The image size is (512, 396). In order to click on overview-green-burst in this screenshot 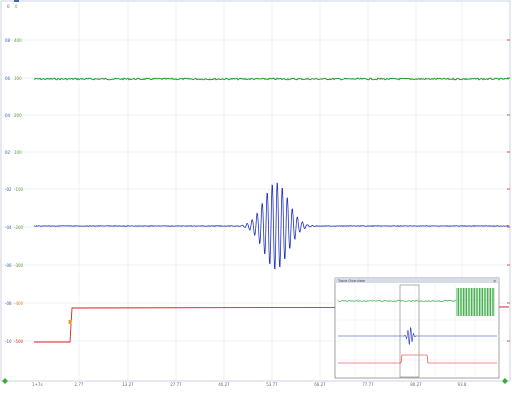, I will do `click(475, 302)`.